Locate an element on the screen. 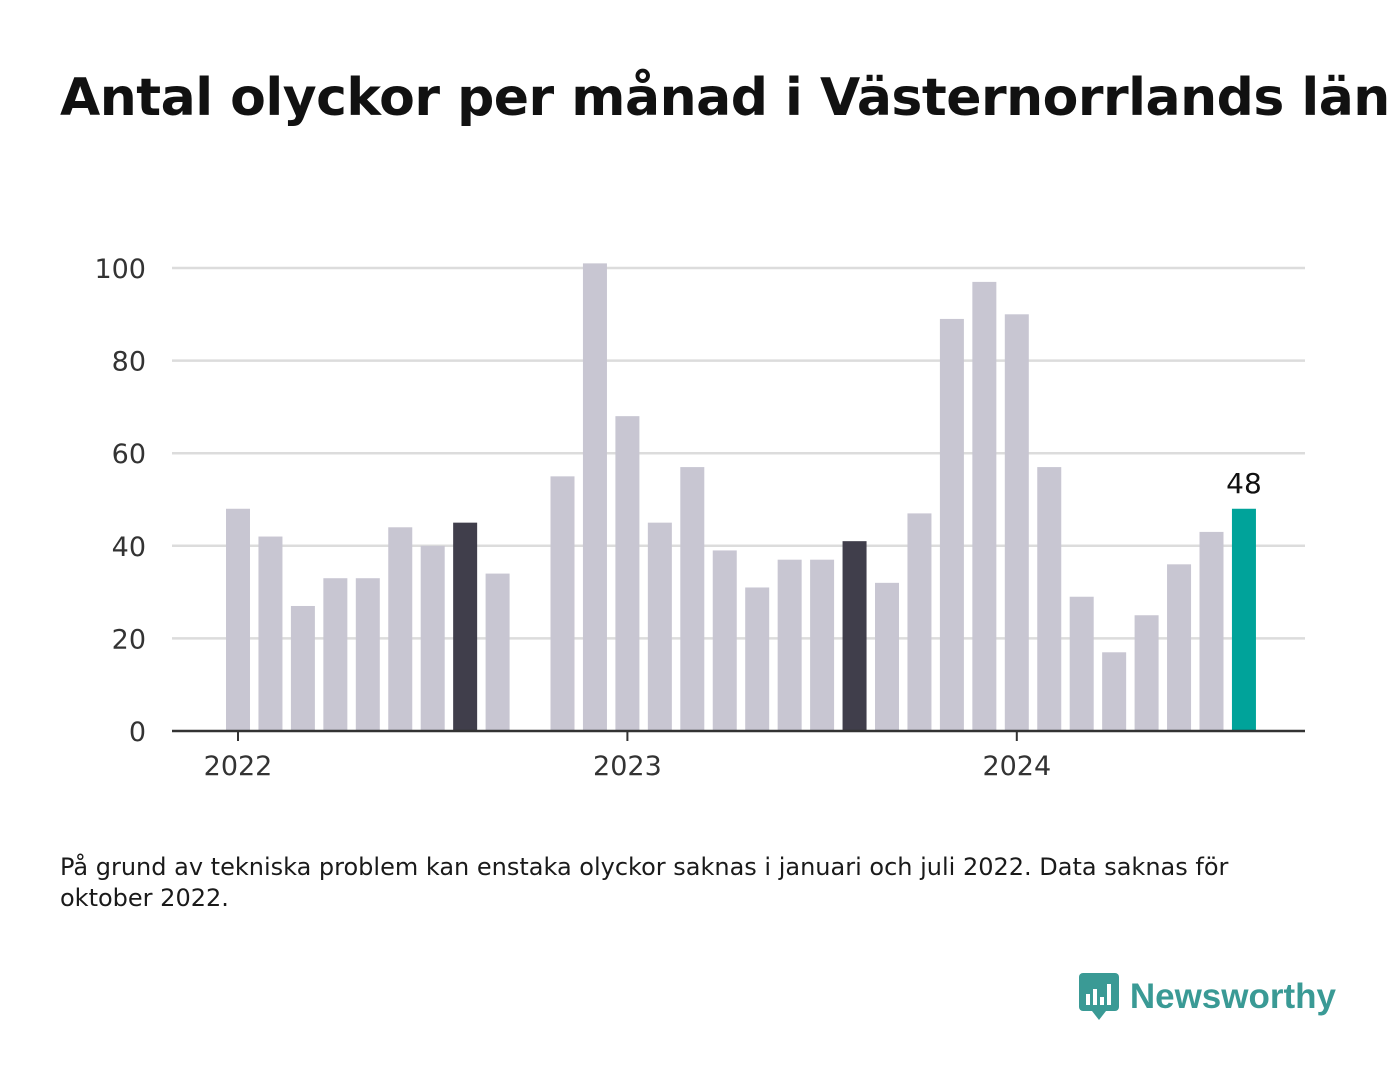 The height and width of the screenshot is (1080, 1400). y-tick-label: 80 is located at coordinates (129, 362).